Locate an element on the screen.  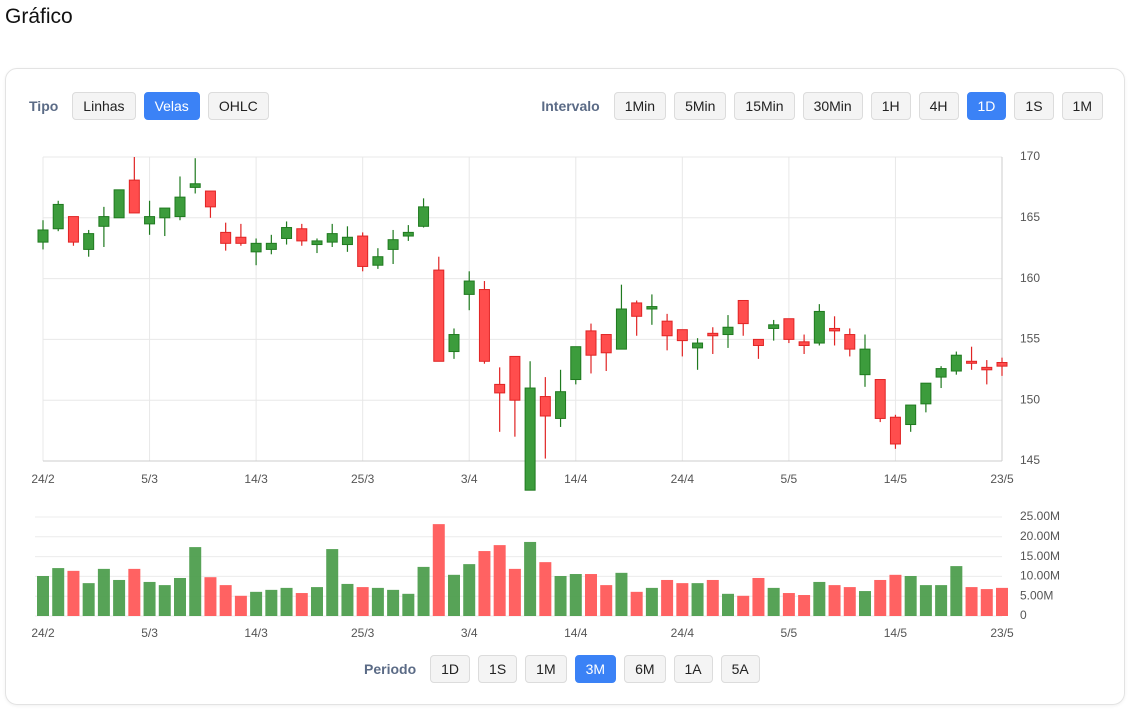
interval-button: 1H is located at coordinates (890, 106).